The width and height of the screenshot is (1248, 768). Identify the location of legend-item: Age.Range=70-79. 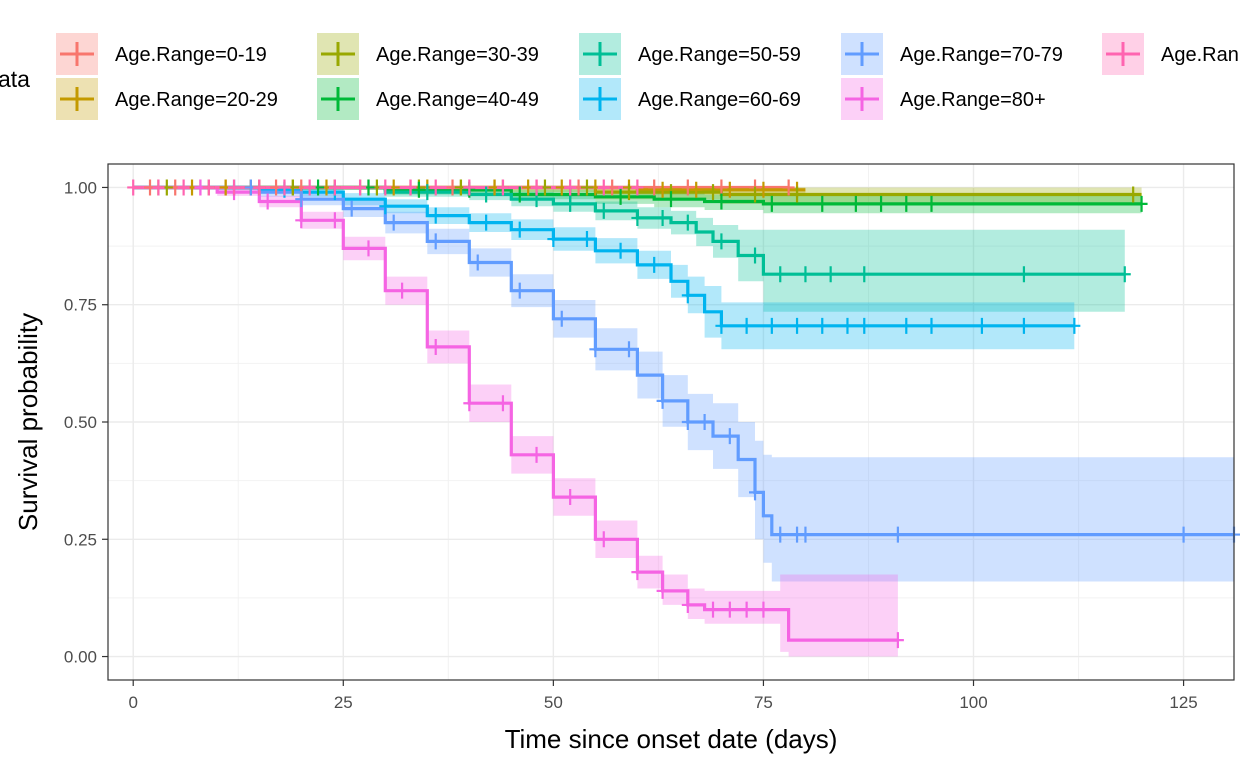
(952, 54).